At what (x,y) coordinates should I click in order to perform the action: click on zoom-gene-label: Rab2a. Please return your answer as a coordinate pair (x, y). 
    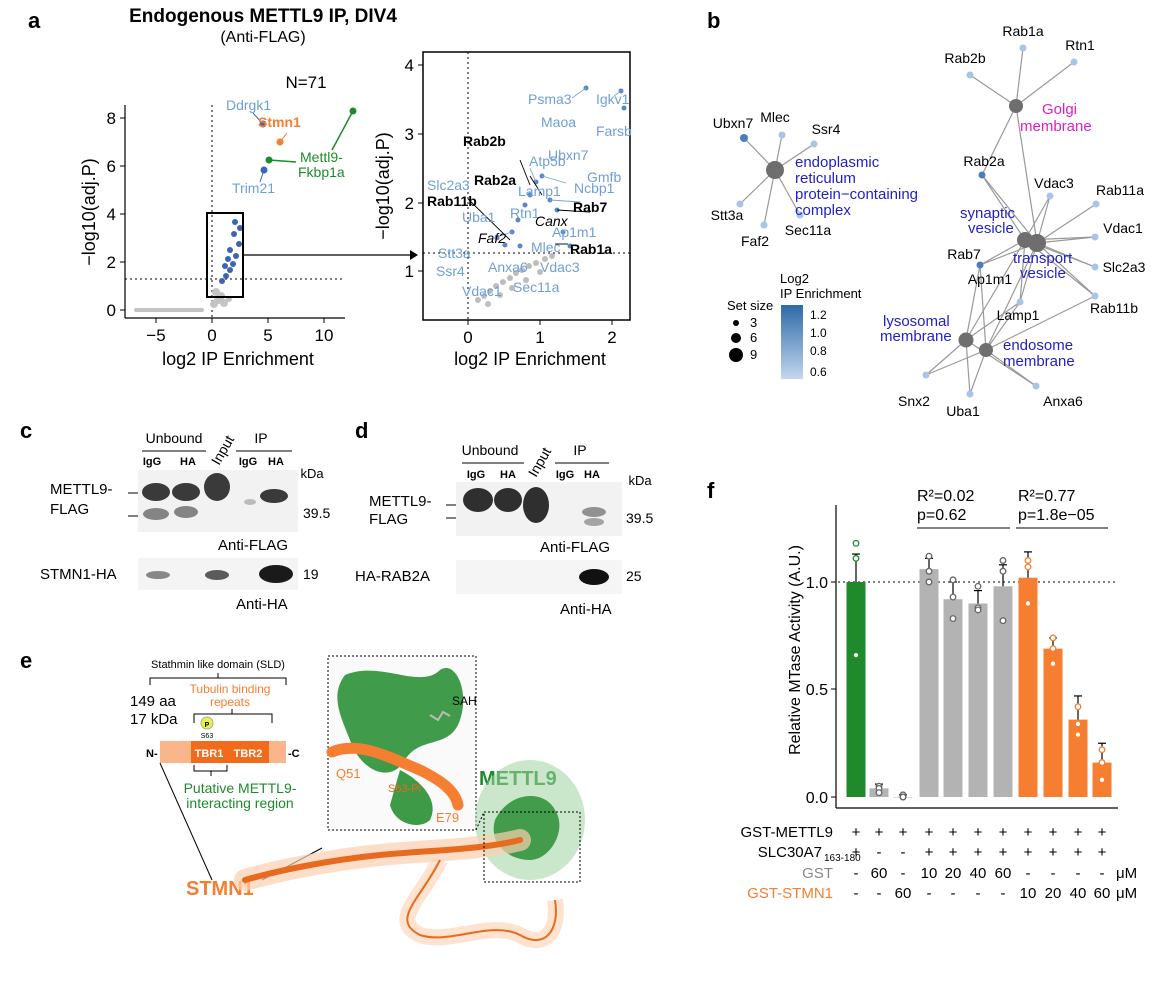
    Looking at the image, I should click on (495, 180).